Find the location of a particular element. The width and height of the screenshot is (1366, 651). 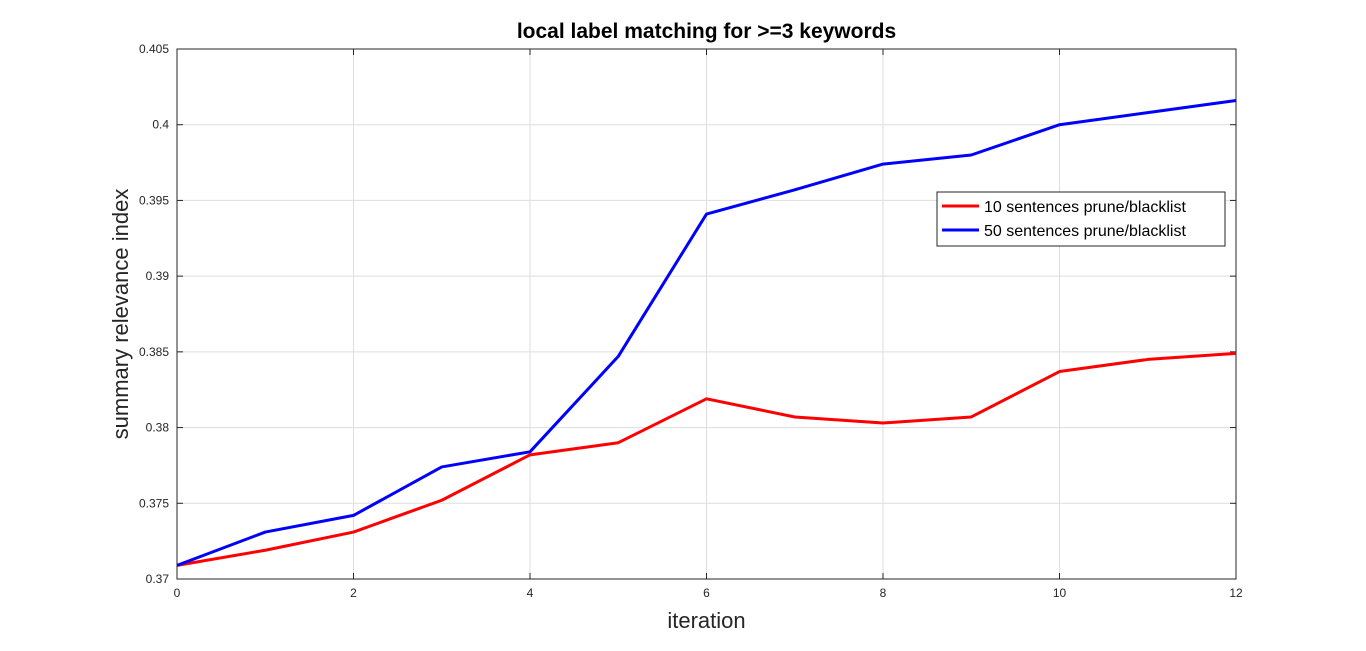

y-tick-label: 0.37 is located at coordinates (158, 579).